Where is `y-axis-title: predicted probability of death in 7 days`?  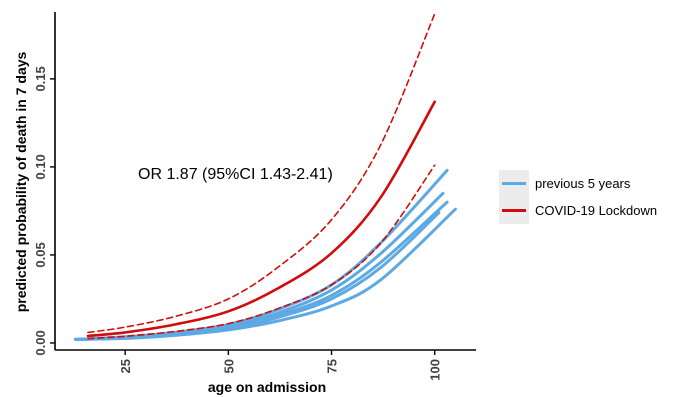 y-axis-title: predicted probability of death in 7 days is located at coordinates (21, 181).